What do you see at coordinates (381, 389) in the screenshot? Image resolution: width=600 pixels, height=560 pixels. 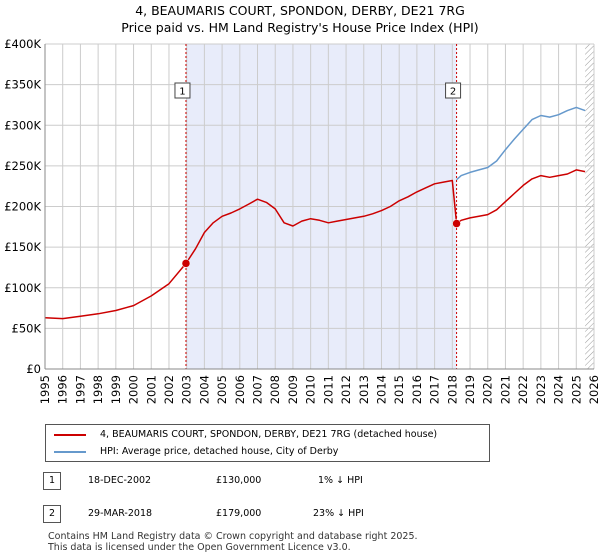 I see `x-tick-label: 2014` at bounding box center [381, 389].